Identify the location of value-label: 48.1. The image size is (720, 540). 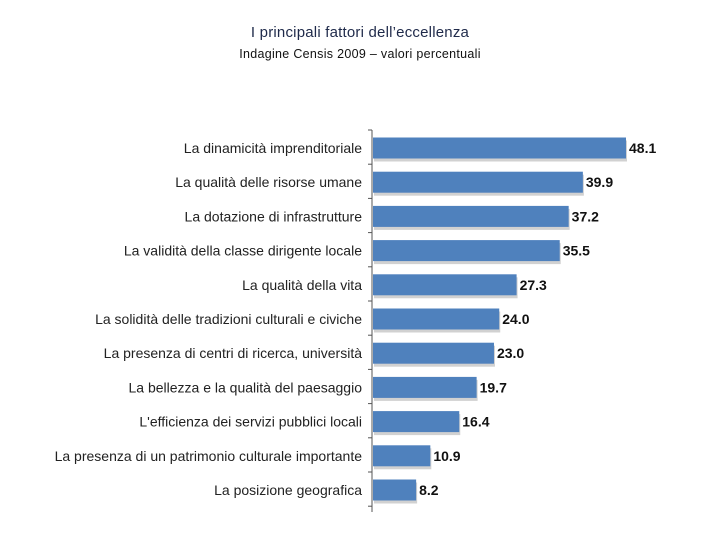
(642, 148).